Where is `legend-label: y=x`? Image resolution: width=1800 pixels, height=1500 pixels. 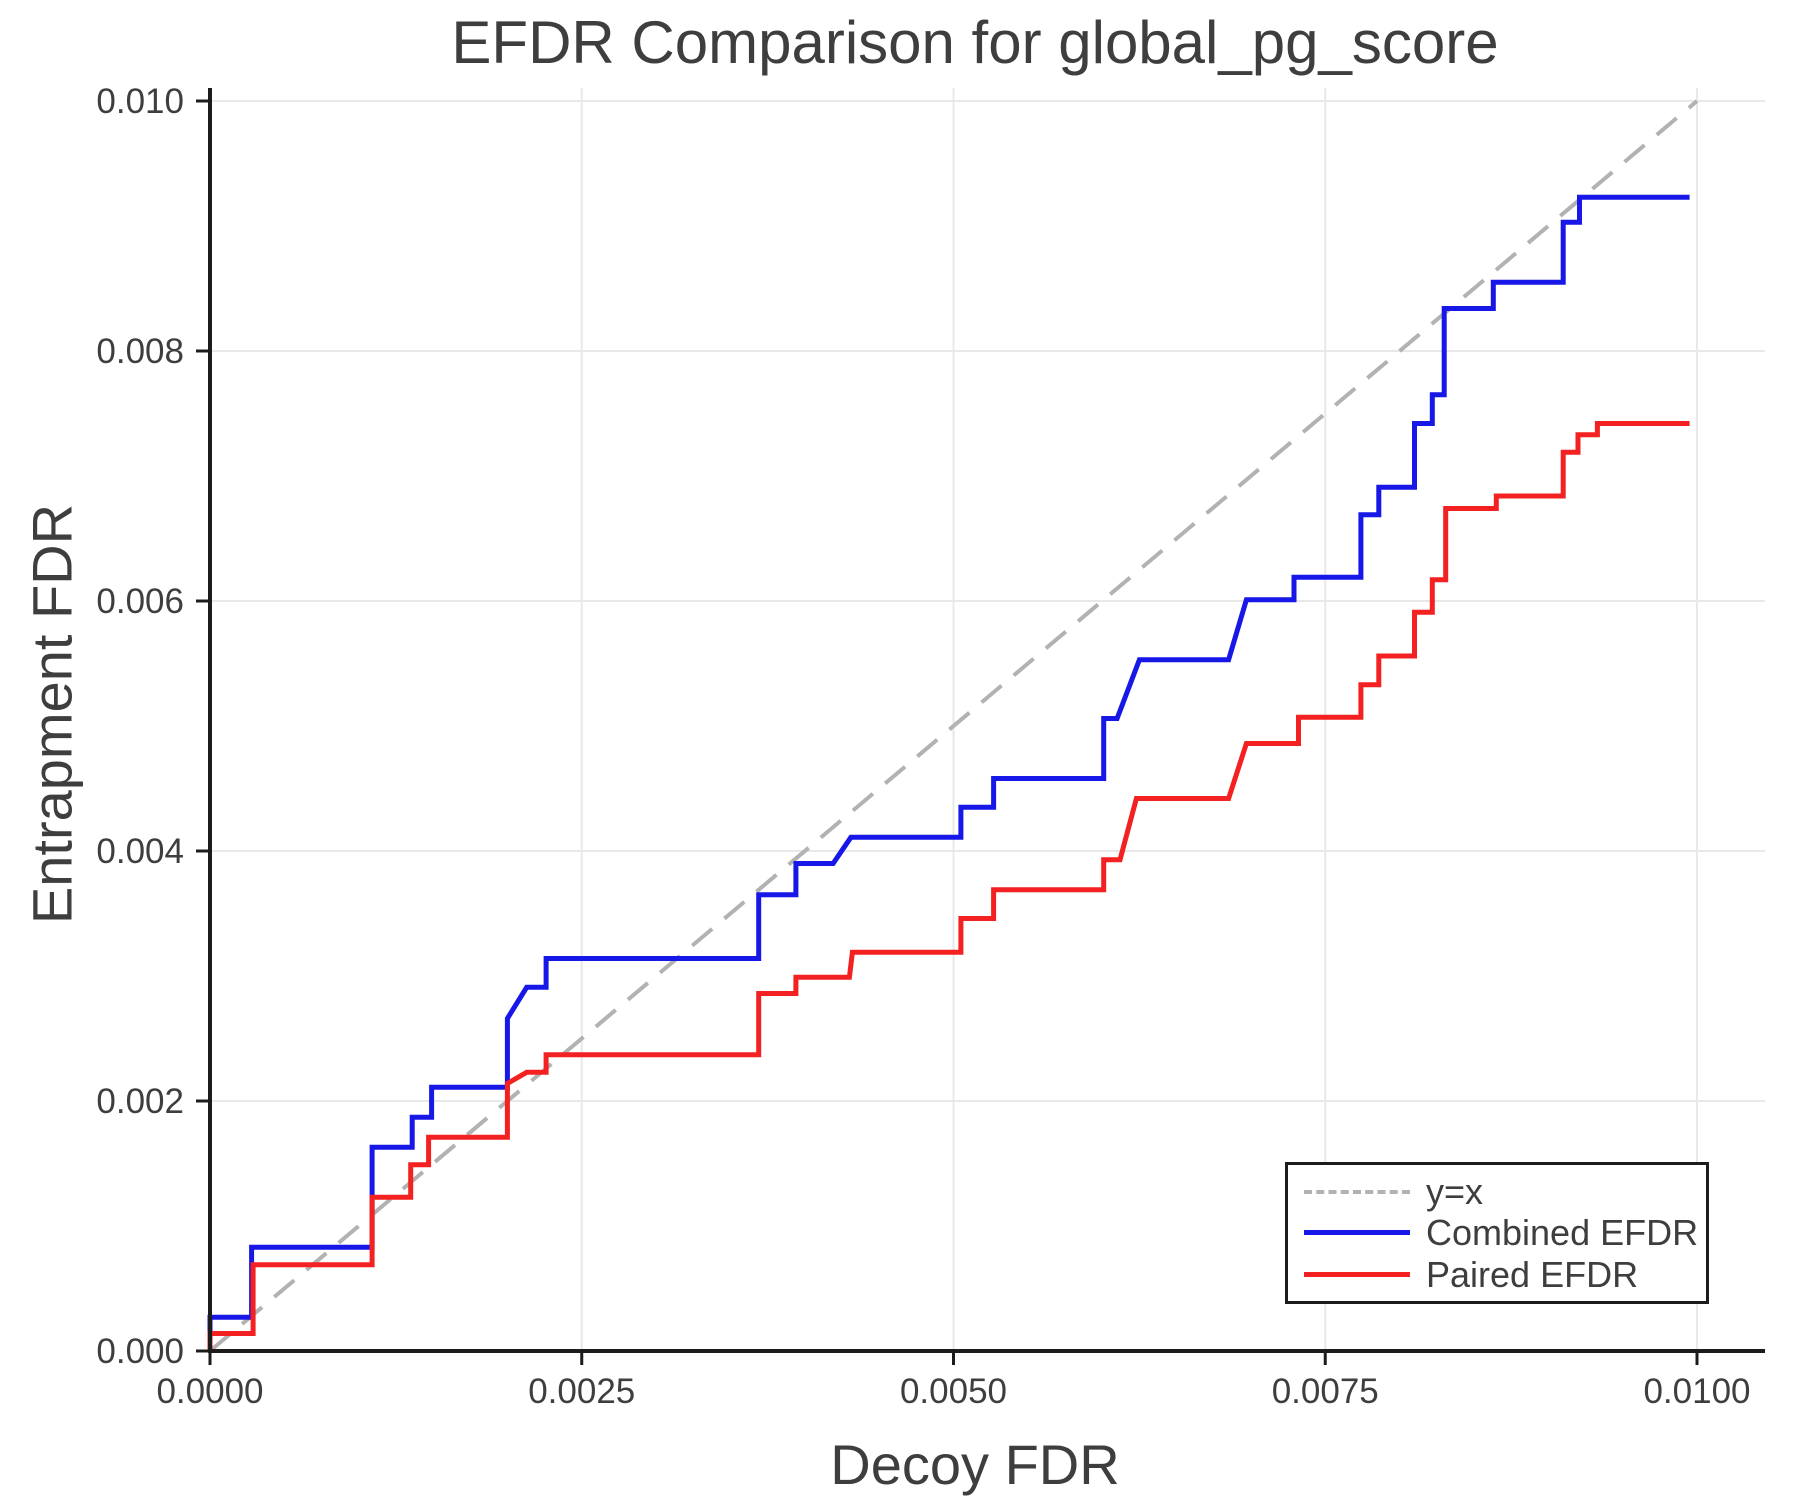 legend-label: y=x is located at coordinates (1455, 1191).